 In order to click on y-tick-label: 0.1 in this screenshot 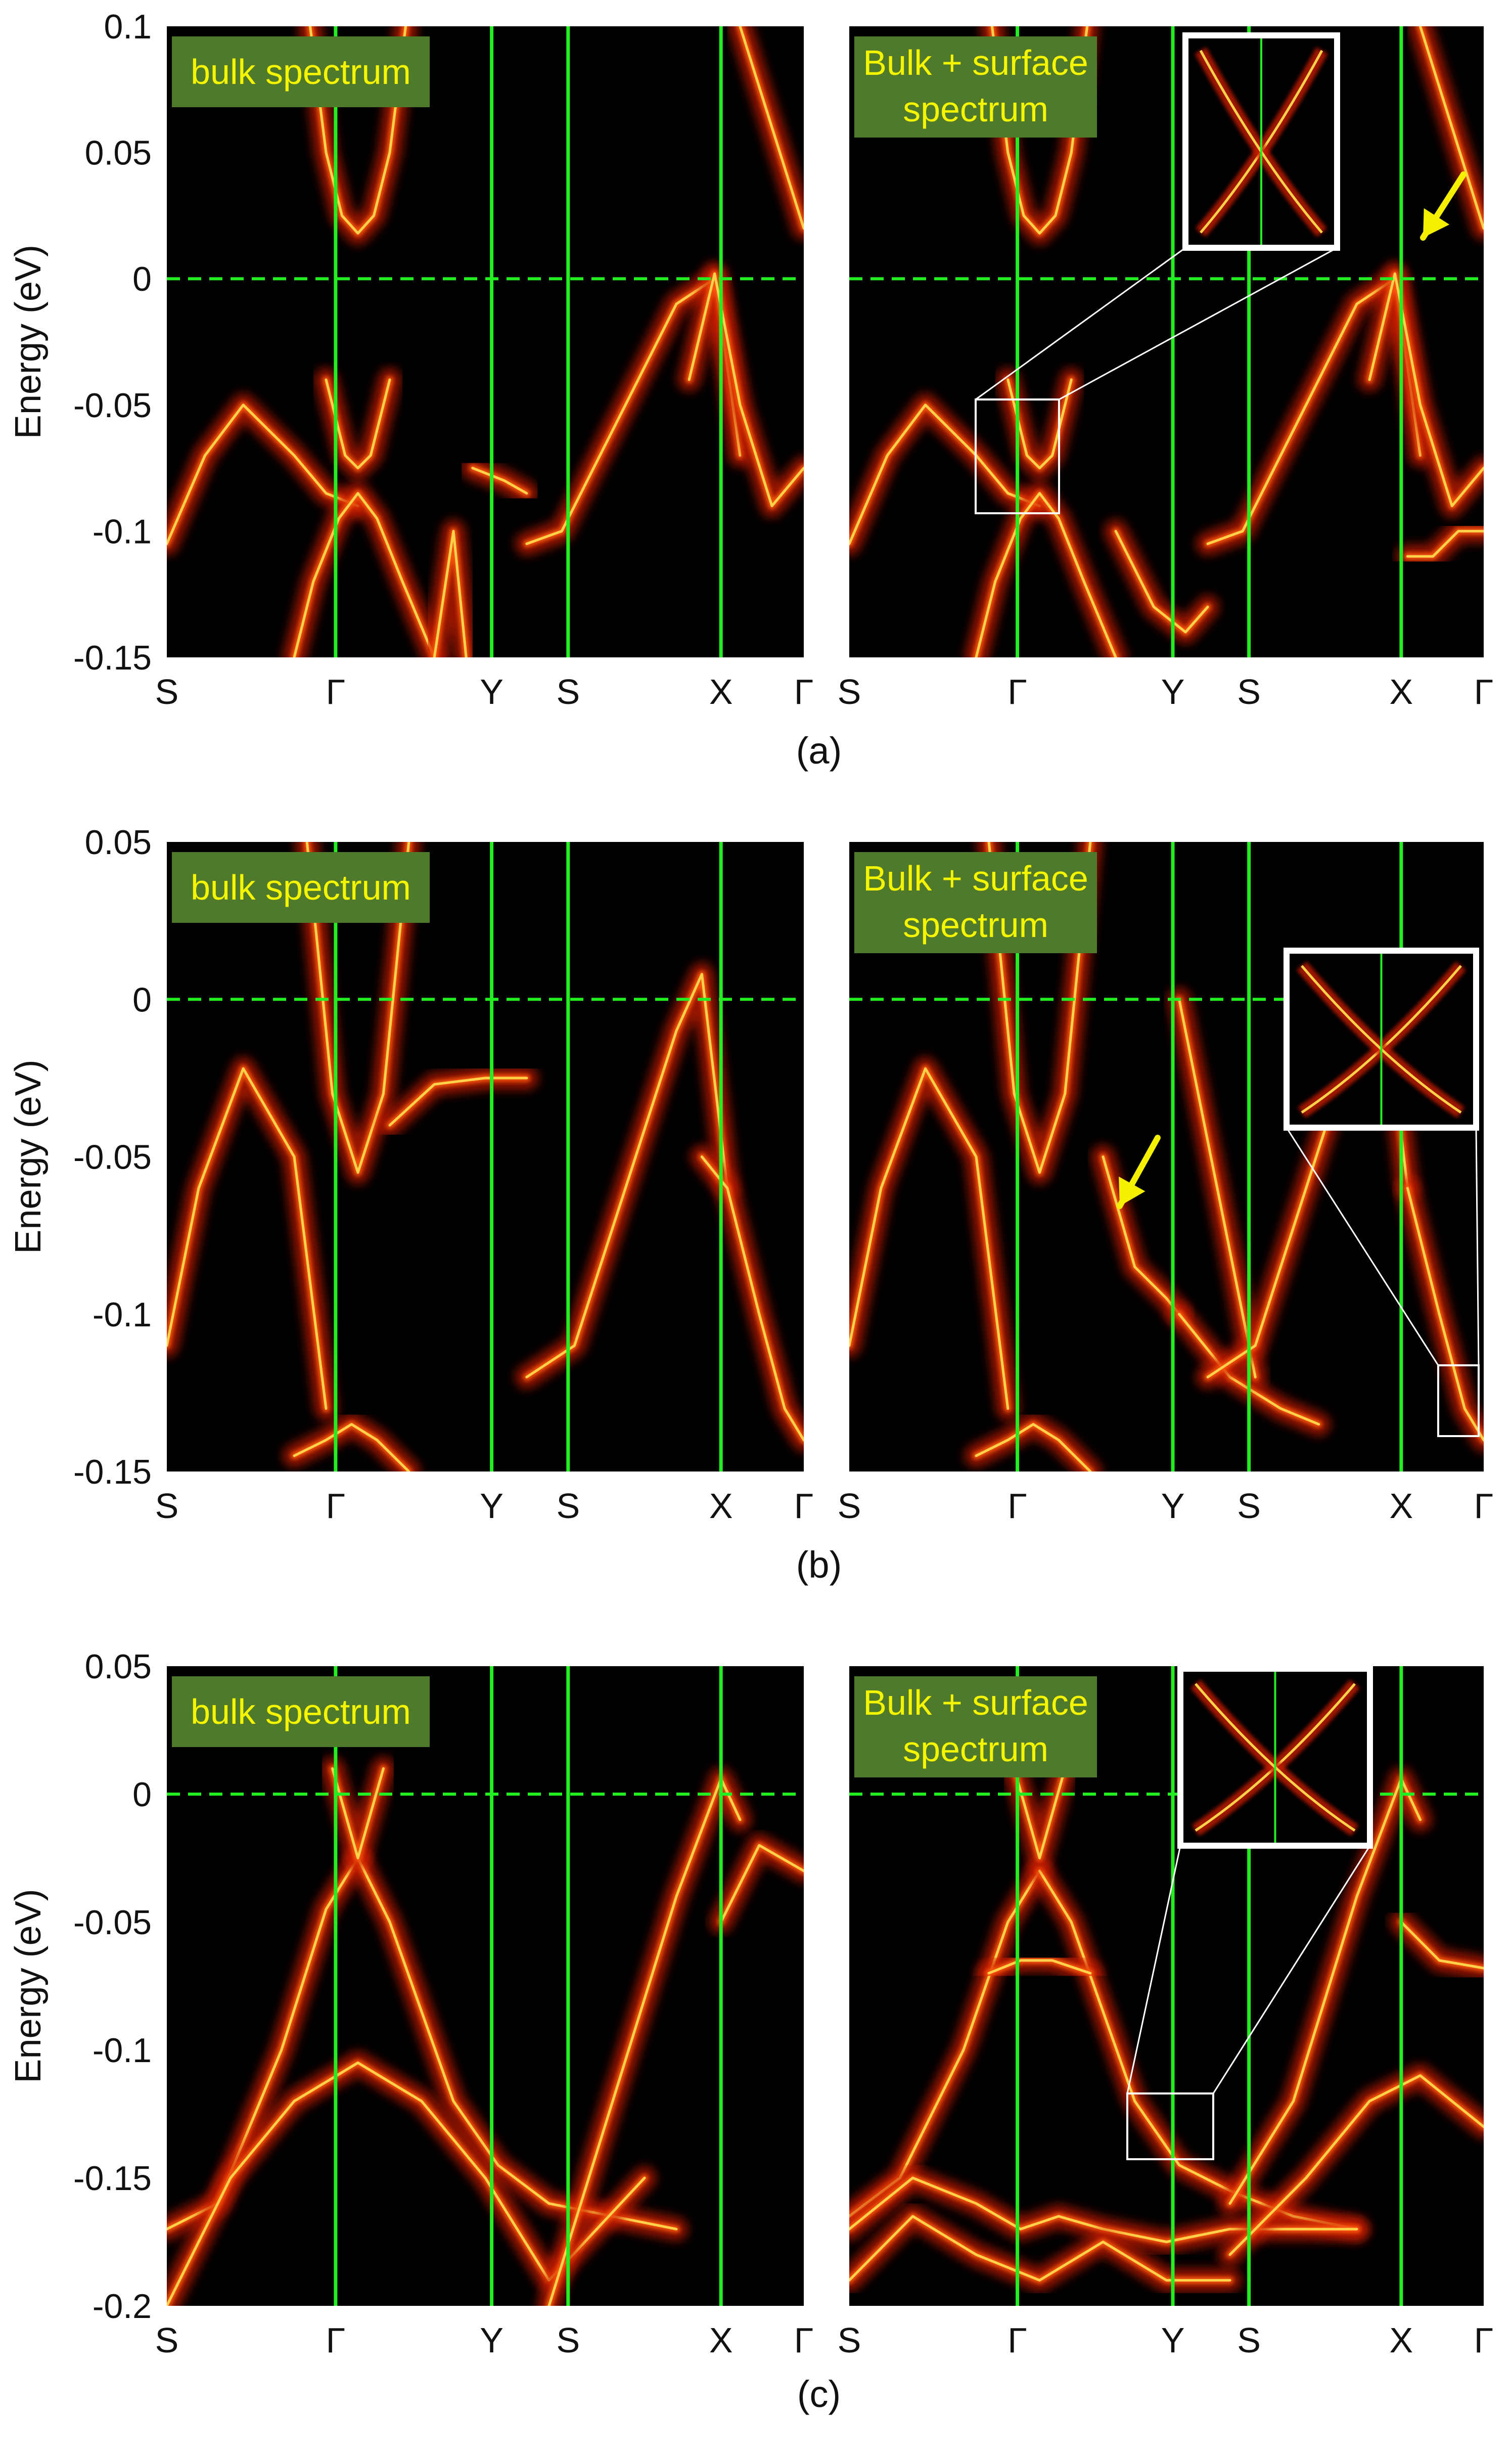, I will do `click(128, 27)`.